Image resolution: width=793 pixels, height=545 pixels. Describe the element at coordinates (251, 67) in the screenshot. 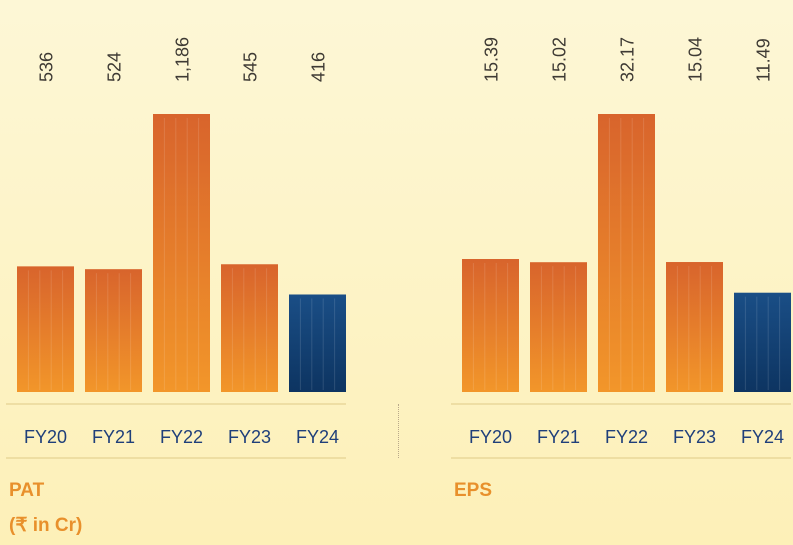

I see `pat-value-label: 545` at that location.